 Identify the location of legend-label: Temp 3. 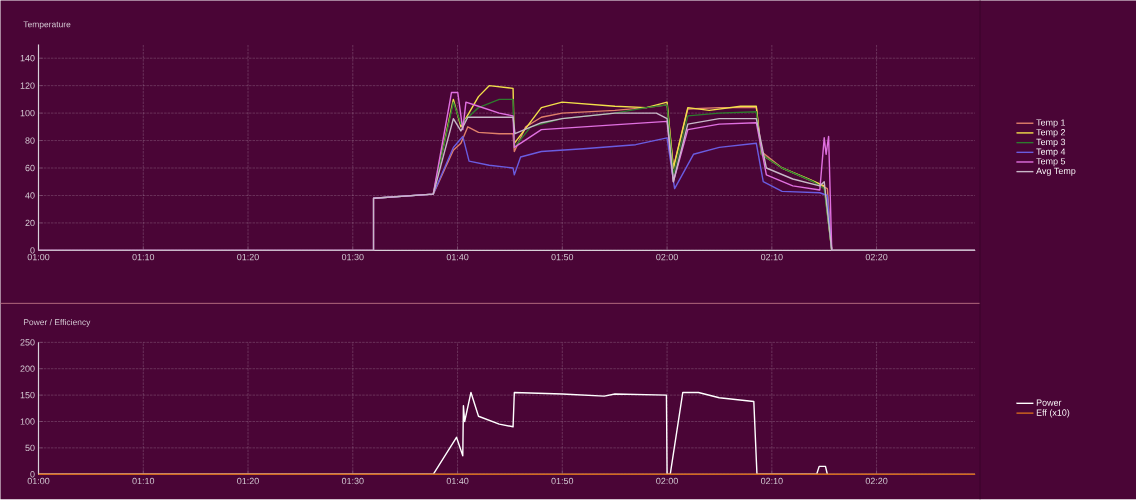
(1051, 142).